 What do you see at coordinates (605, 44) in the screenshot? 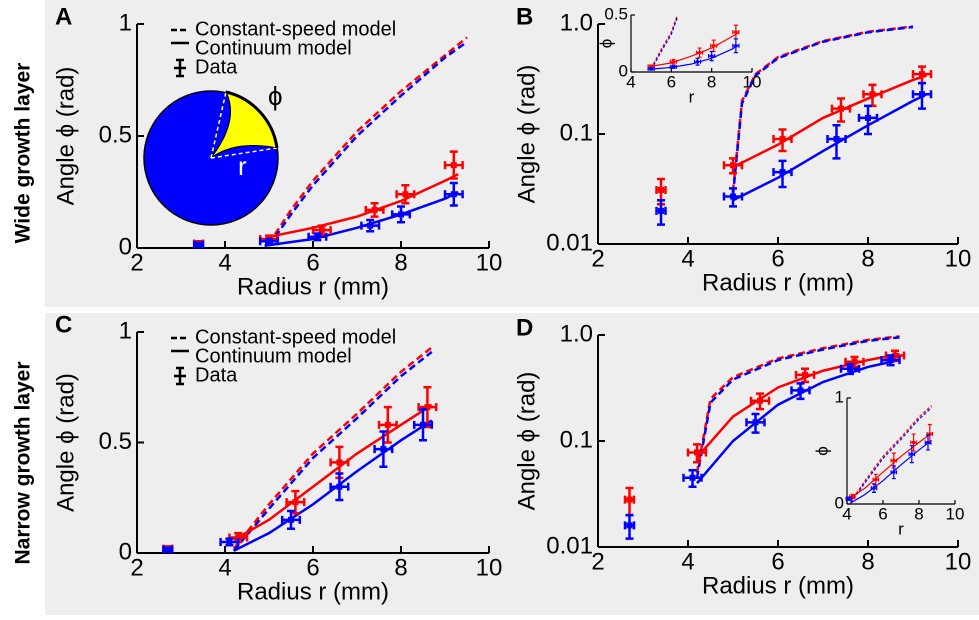
I see `y-axis-label: ϕ` at bounding box center [605, 44].